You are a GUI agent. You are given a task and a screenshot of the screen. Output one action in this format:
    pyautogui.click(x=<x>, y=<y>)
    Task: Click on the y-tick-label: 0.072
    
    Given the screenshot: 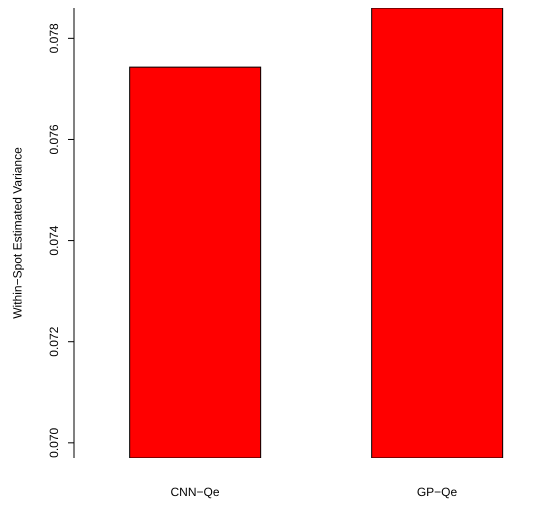 What is the action you would take?
    pyautogui.click(x=54, y=341)
    